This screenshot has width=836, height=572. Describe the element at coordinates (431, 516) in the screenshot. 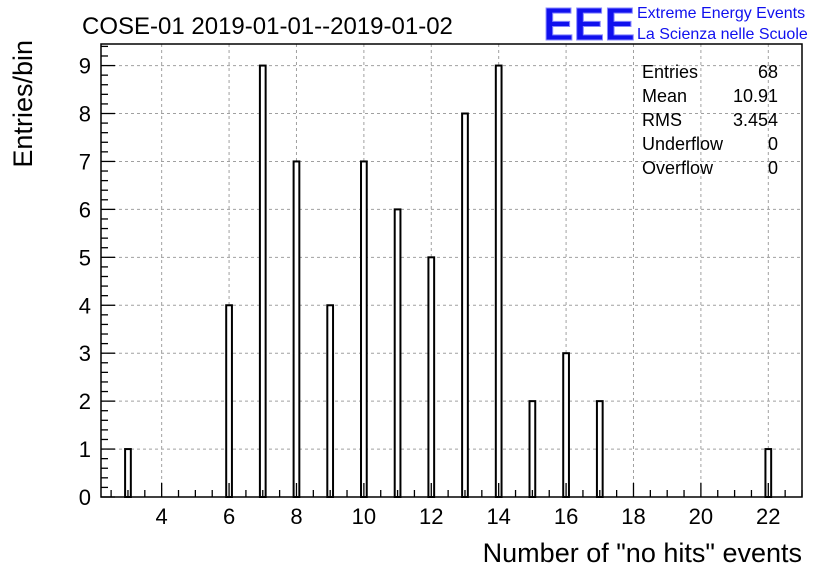

I see `x-tick-label: 12` at that location.